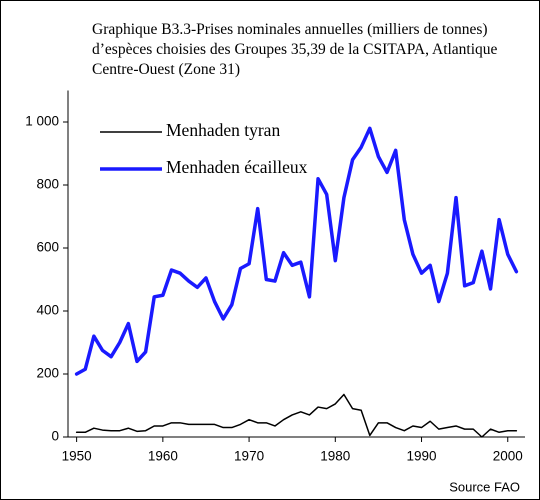 This screenshot has height=500, width=540. Describe the element at coordinates (163, 456) in the screenshot. I see `x-tick-label: 1960` at that location.